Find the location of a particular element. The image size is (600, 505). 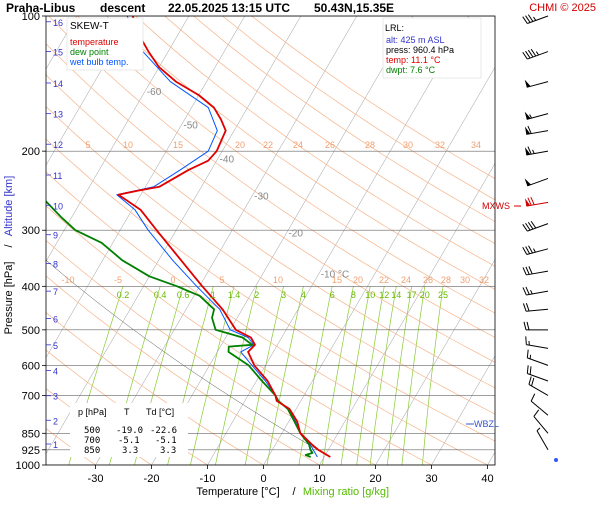

mixing-ratio-label: 8 is located at coordinates (353, 295).